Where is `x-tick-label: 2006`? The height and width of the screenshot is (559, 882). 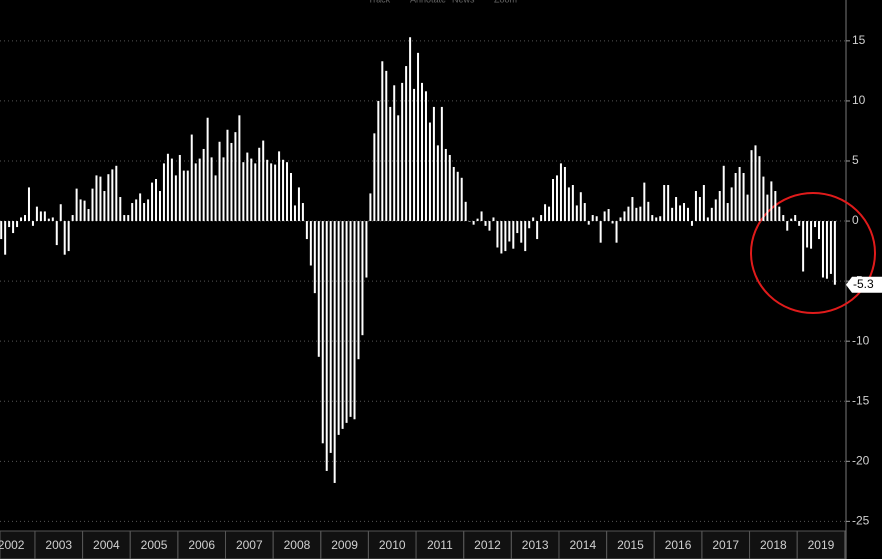 x-tick-label: 2006 is located at coordinates (201, 545).